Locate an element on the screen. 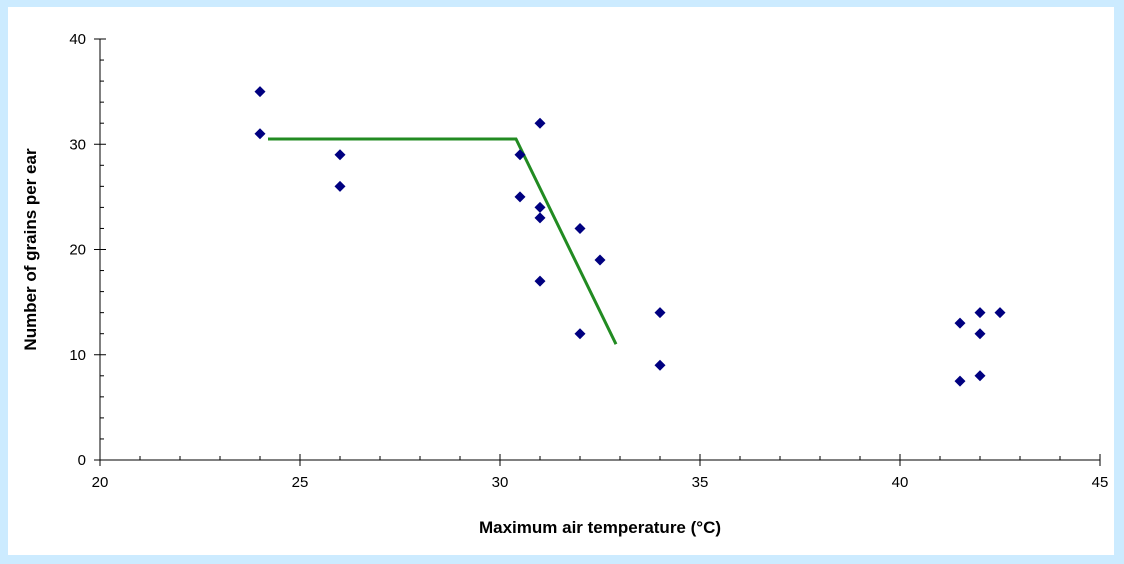 The height and width of the screenshot is (564, 1124). fit-line-group is located at coordinates (443, 241).